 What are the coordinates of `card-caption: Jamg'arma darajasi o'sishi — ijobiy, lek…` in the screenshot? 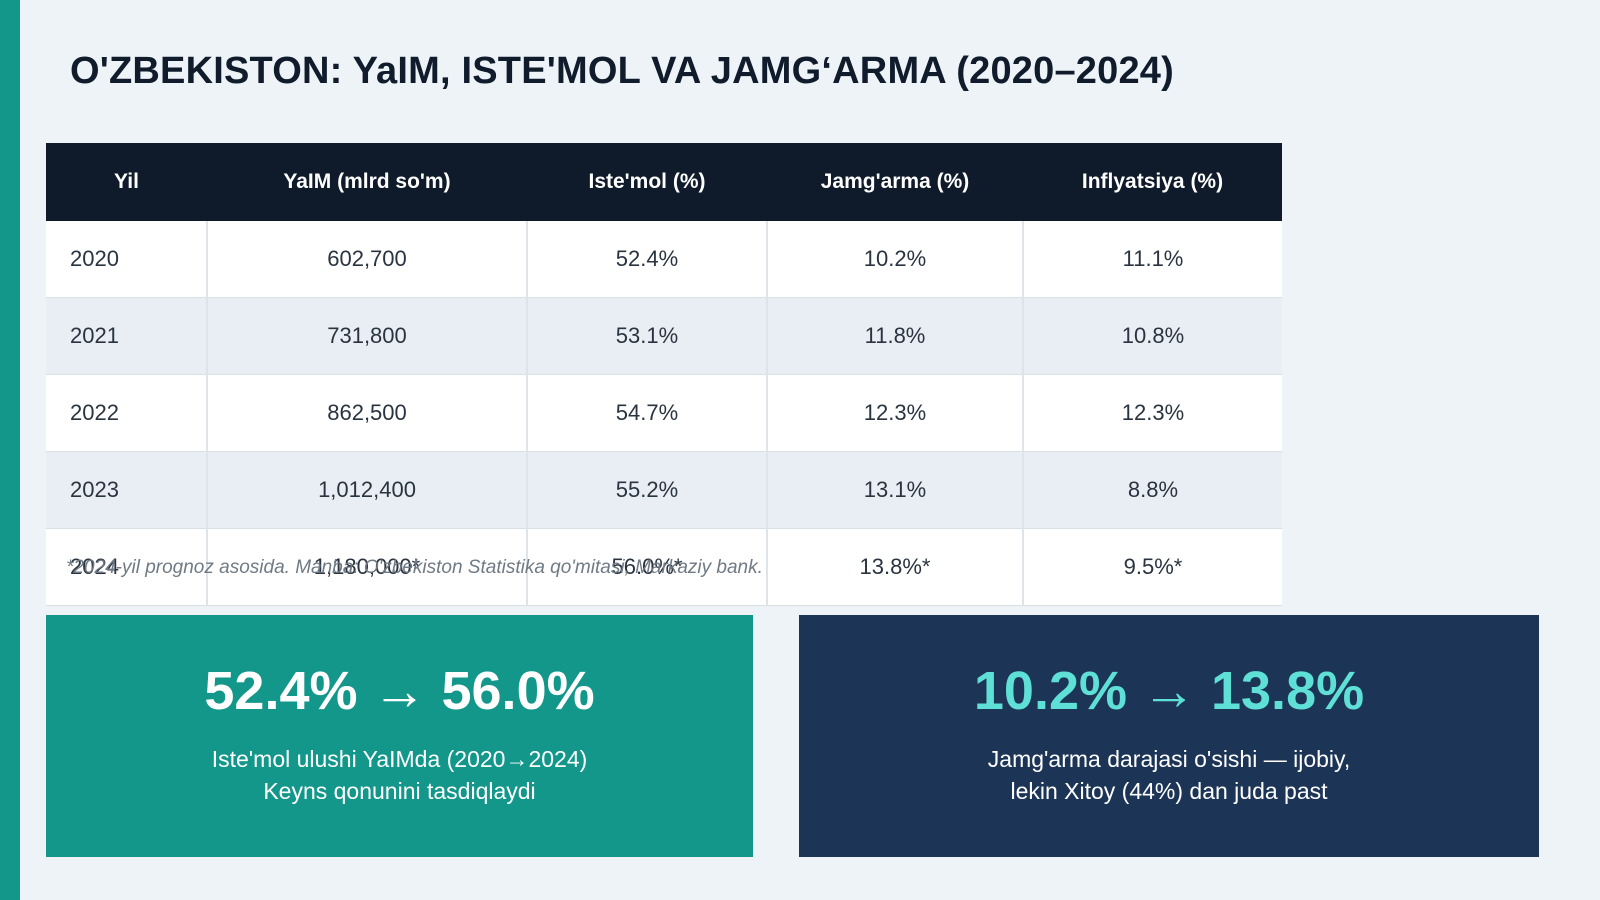 It's located at (1169, 775).